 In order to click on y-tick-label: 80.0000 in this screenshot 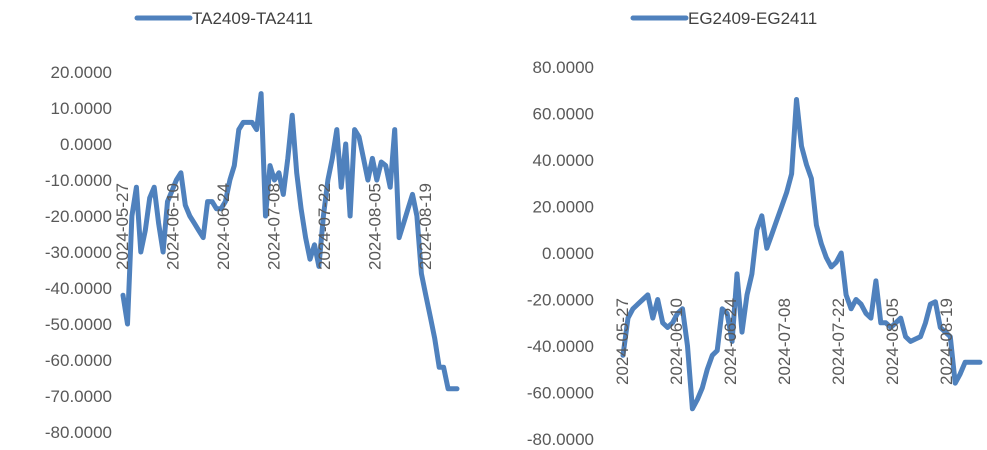, I will do `click(563, 67)`.